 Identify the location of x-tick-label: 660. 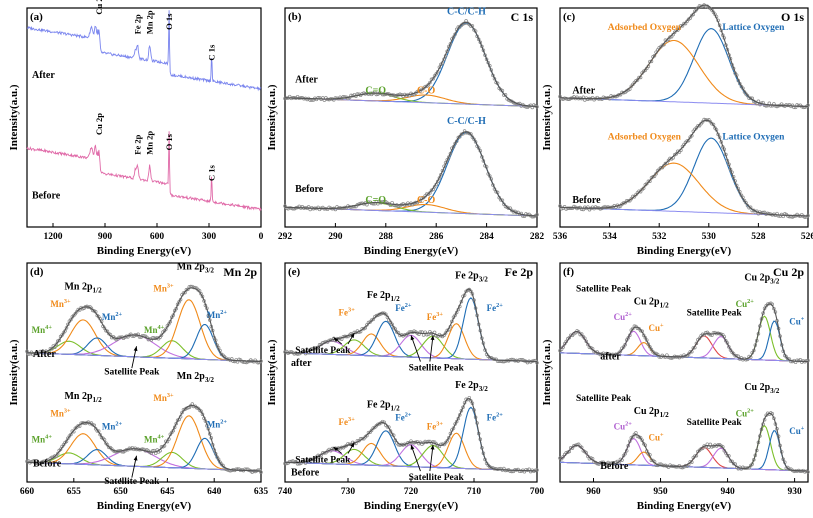
(27, 492).